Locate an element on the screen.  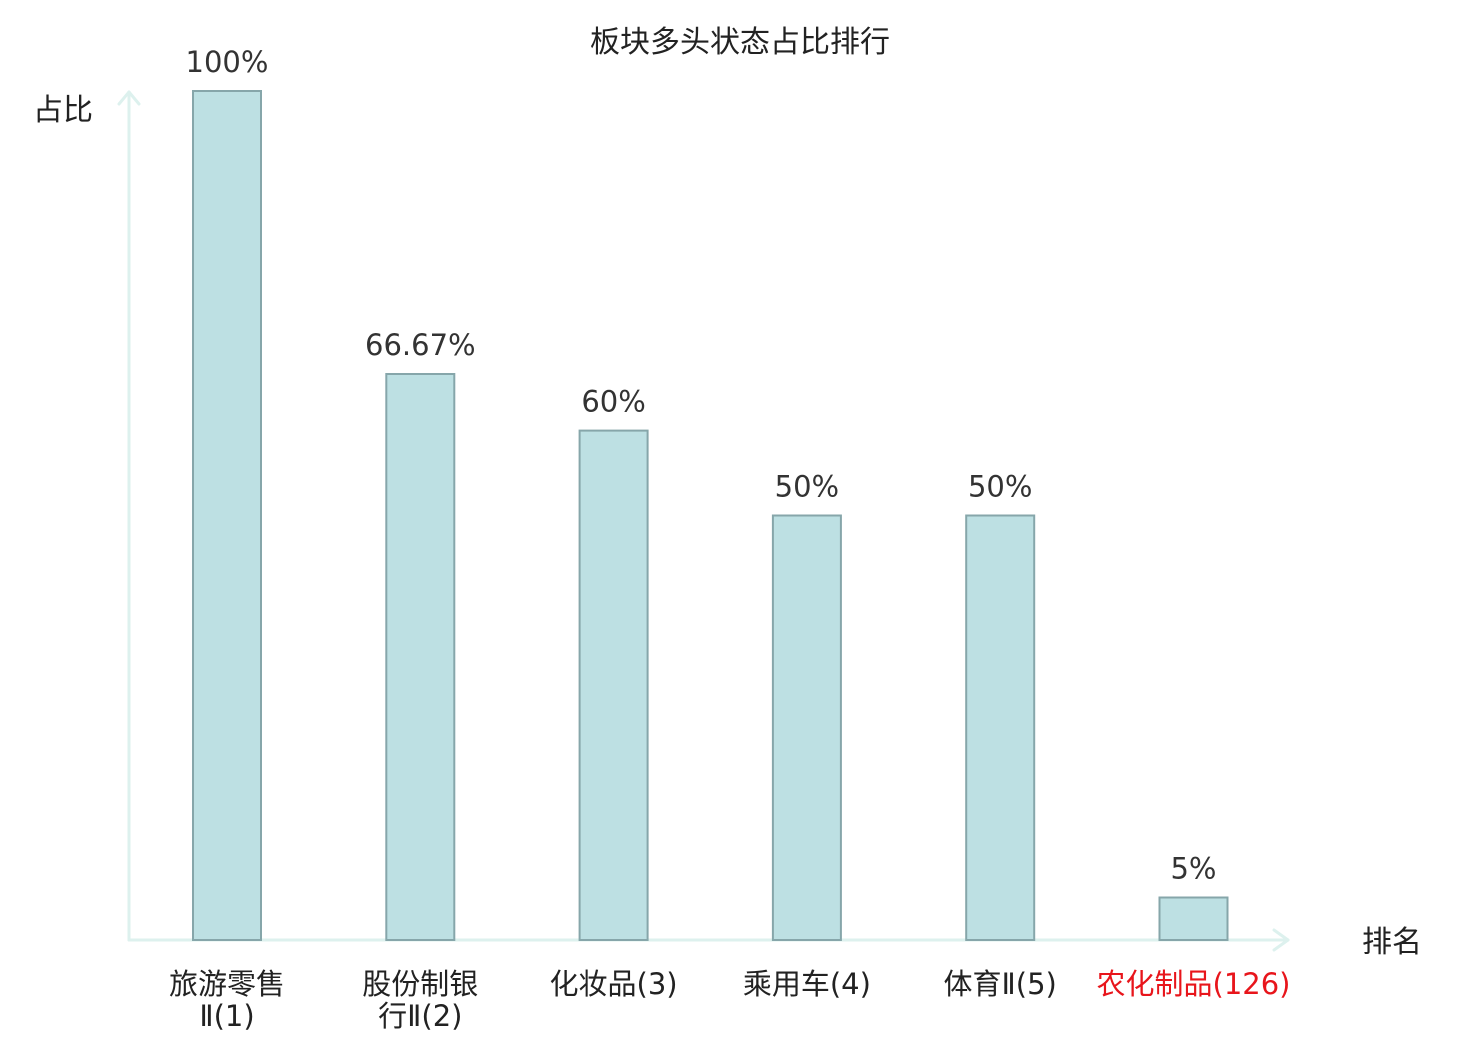
value-label-1: 100% is located at coordinates (227, 62).